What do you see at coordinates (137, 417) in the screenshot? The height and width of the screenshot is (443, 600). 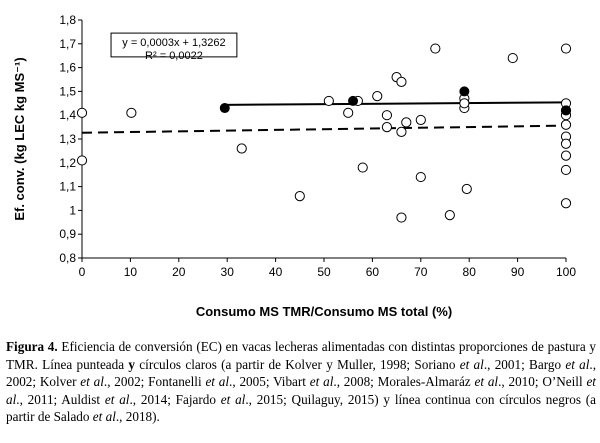 I see `caption-segment: ., 2018).` at bounding box center [137, 417].